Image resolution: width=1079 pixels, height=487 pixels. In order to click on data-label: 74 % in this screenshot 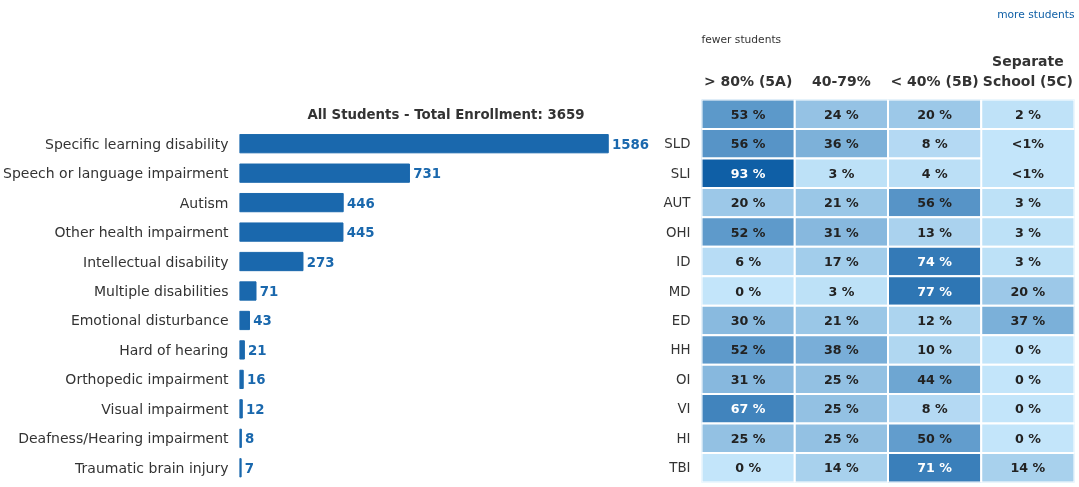, I will do `click(935, 262)`.